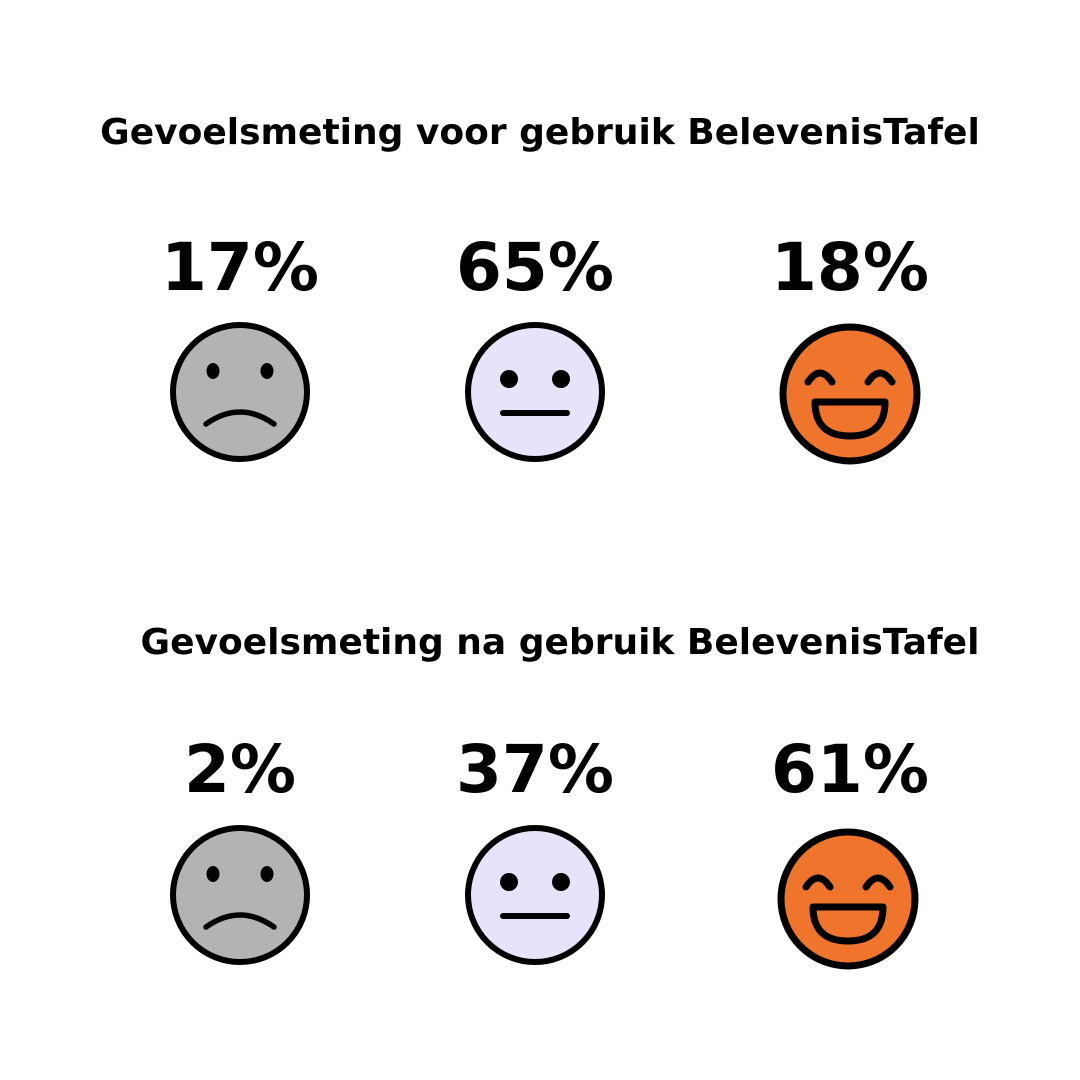 This screenshot has height=1080, width=1080. Describe the element at coordinates (850, 267) in the screenshot. I see `percent-happy-before: 18%` at that location.